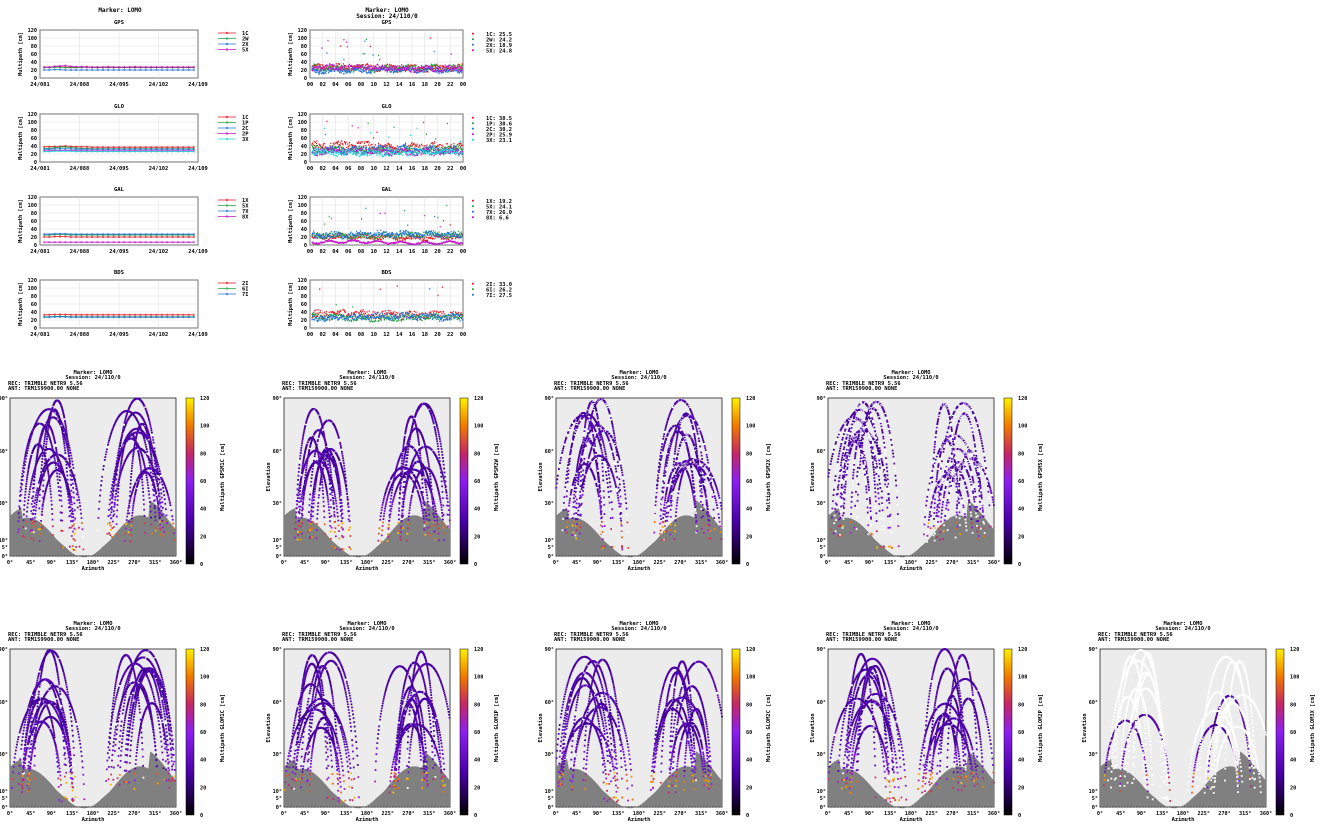 This screenshot has height=832, width=1324. I want to click on x-tick-label: 24/102, so click(158, 252).